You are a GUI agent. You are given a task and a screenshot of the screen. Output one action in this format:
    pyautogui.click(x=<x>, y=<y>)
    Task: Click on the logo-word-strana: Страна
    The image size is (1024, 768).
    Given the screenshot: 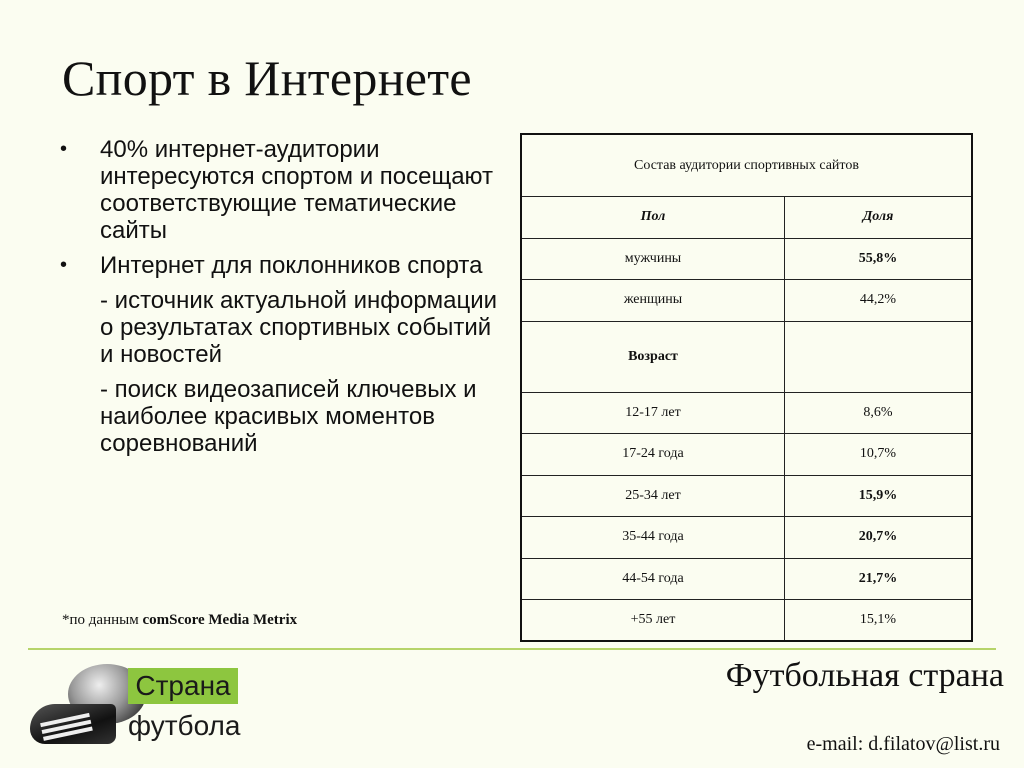 What is the action you would take?
    pyautogui.click(x=183, y=686)
    